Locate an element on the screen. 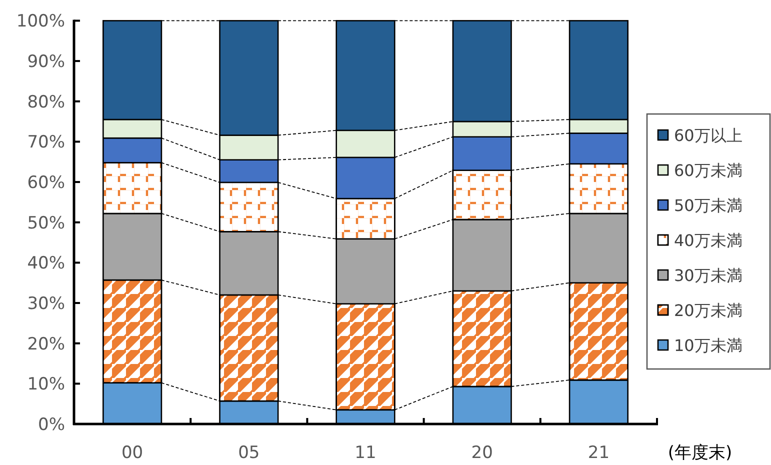 This screenshot has height=465, width=771. y-tick-label: 40% is located at coordinates (46, 264).